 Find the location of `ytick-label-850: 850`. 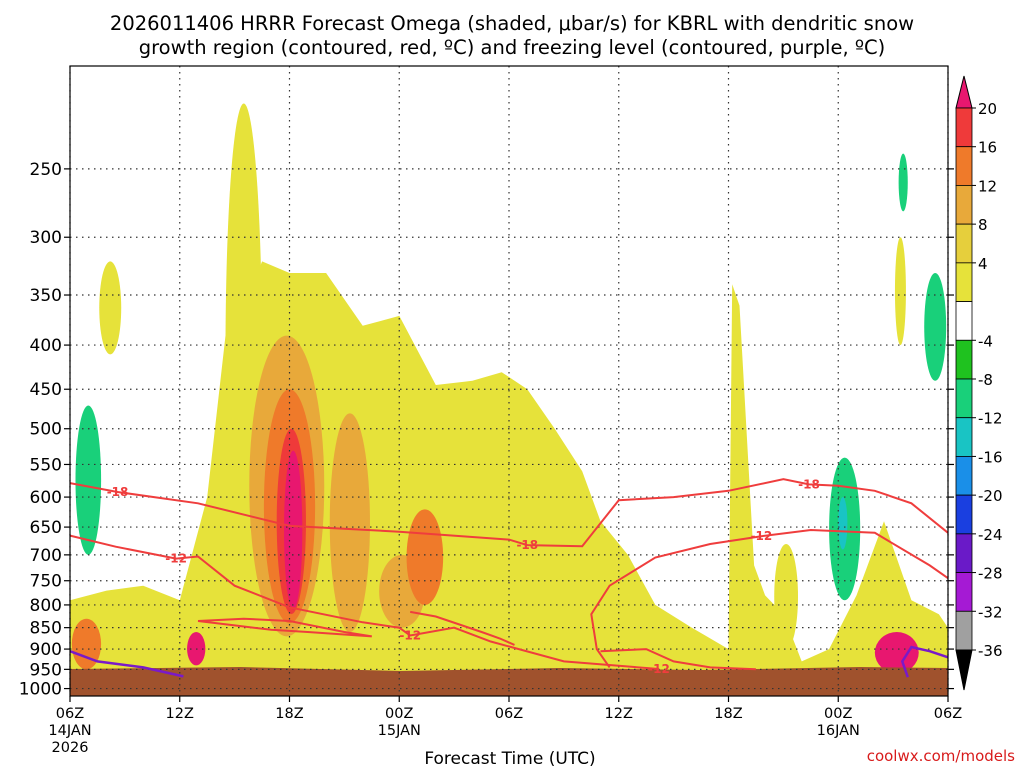

ytick-label-850: 850 is located at coordinates (46, 629).